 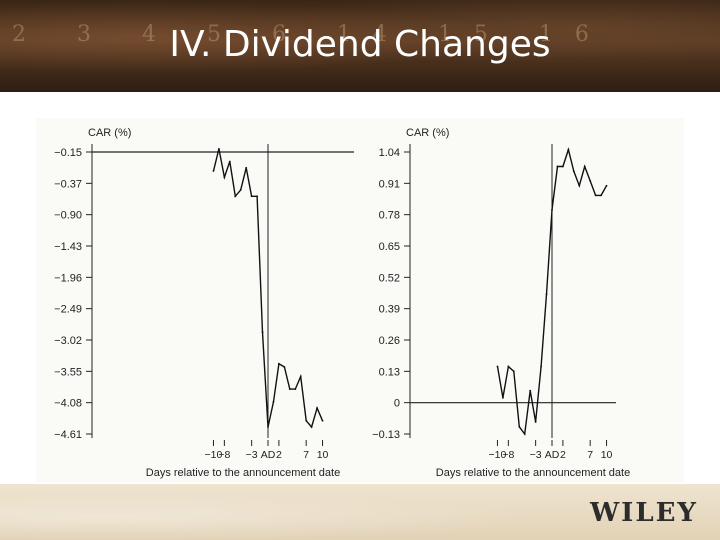 I want to click on y-tick-label: −0.37, so click(x=68, y=184).